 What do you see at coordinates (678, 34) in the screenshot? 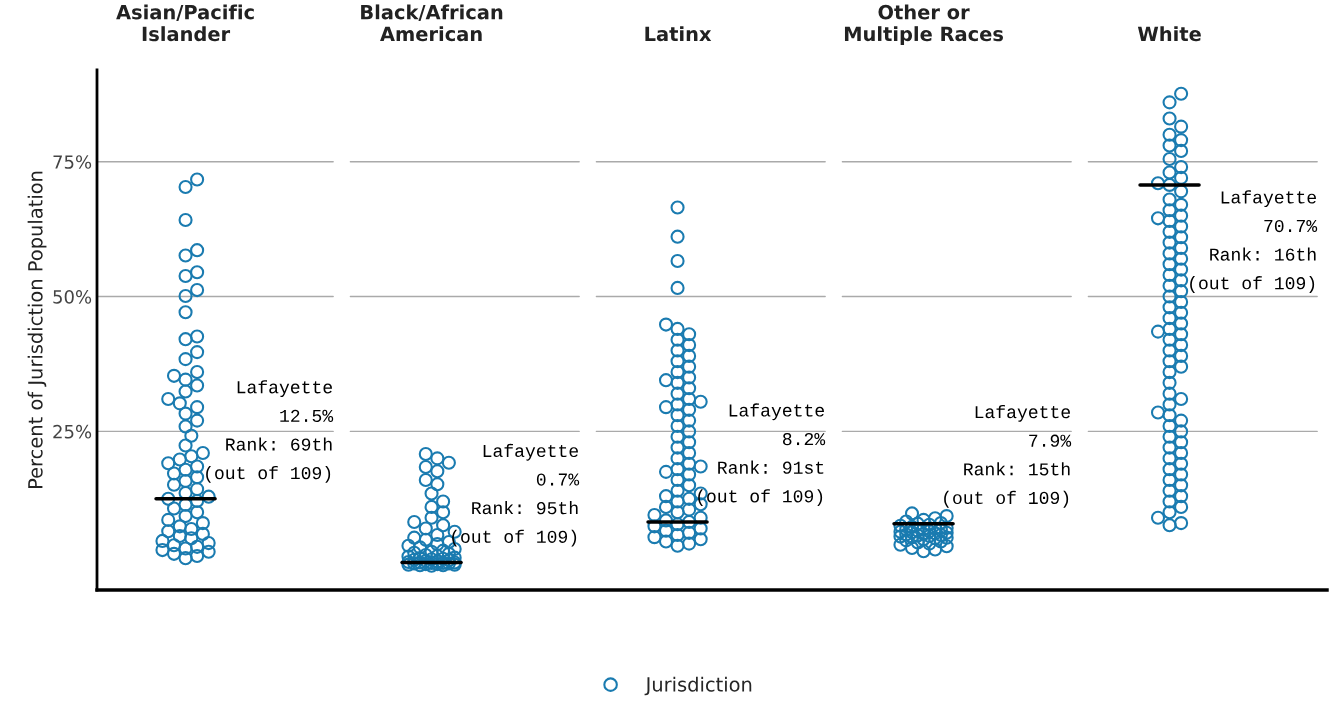
I see `x-tick-label: Latinx` at bounding box center [678, 34].